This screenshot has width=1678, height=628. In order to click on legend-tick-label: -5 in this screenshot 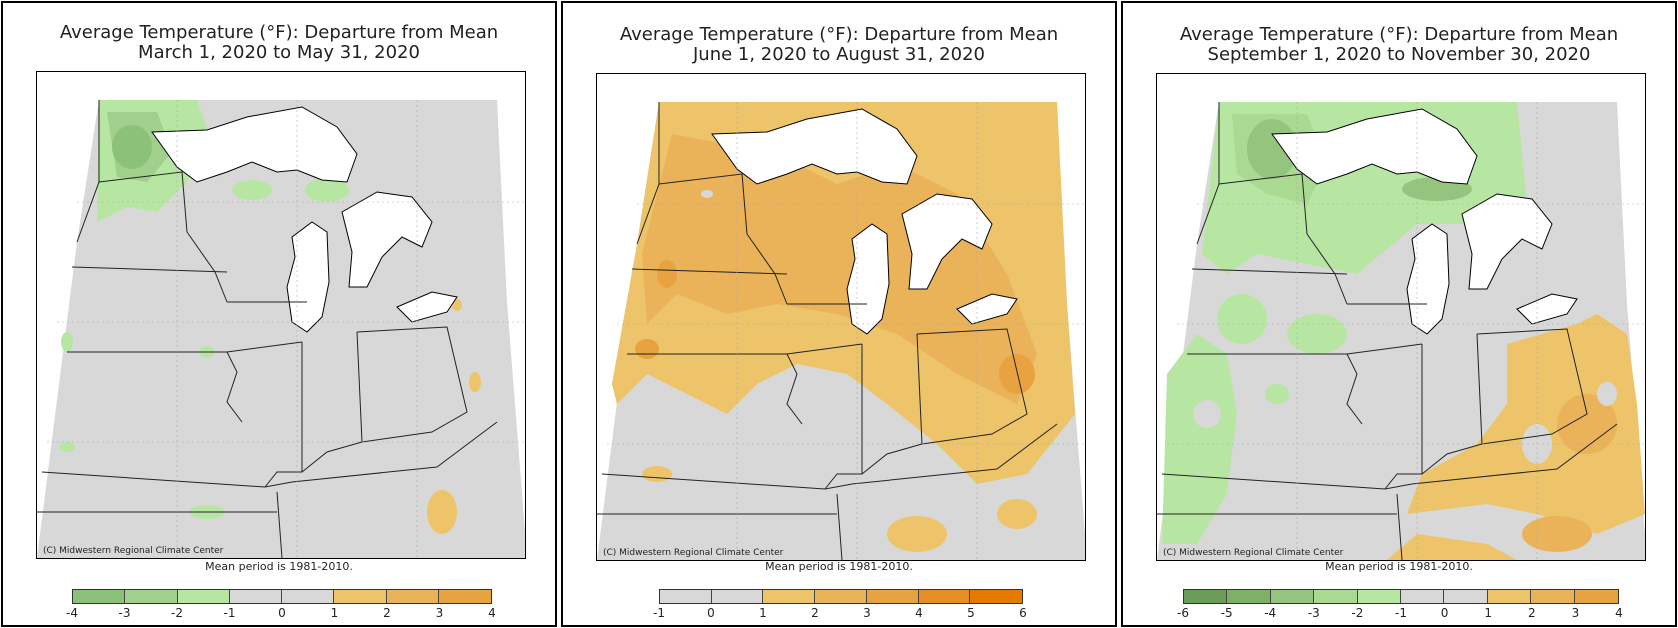, I will do `click(1226, 613)`.